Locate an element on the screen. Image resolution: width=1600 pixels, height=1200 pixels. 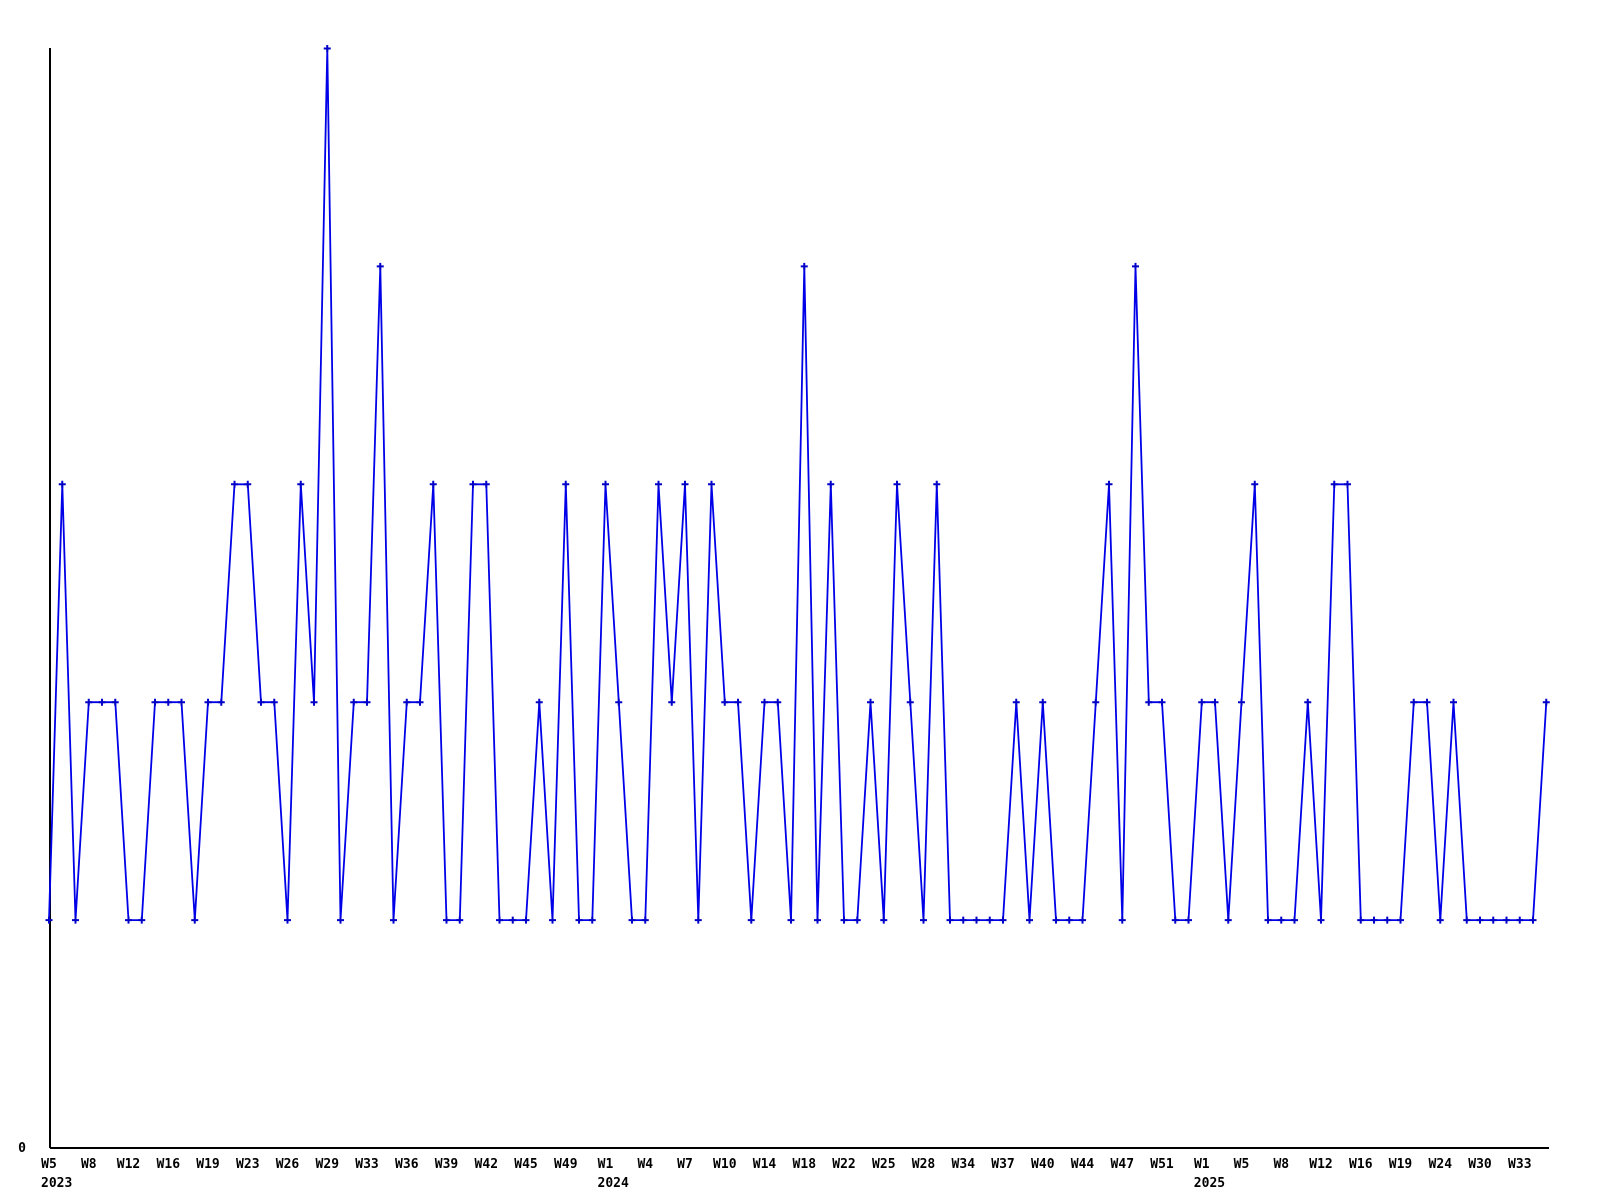
x-tick-label: W14 is located at coordinates (765, 1164).